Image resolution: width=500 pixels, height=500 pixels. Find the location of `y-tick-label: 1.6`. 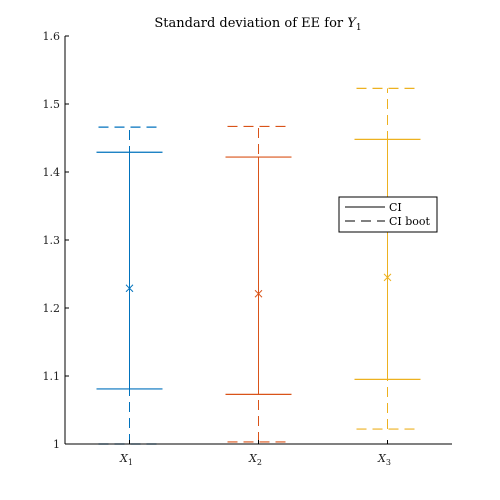

y-tick-label: 1.6 is located at coordinates (52, 36).